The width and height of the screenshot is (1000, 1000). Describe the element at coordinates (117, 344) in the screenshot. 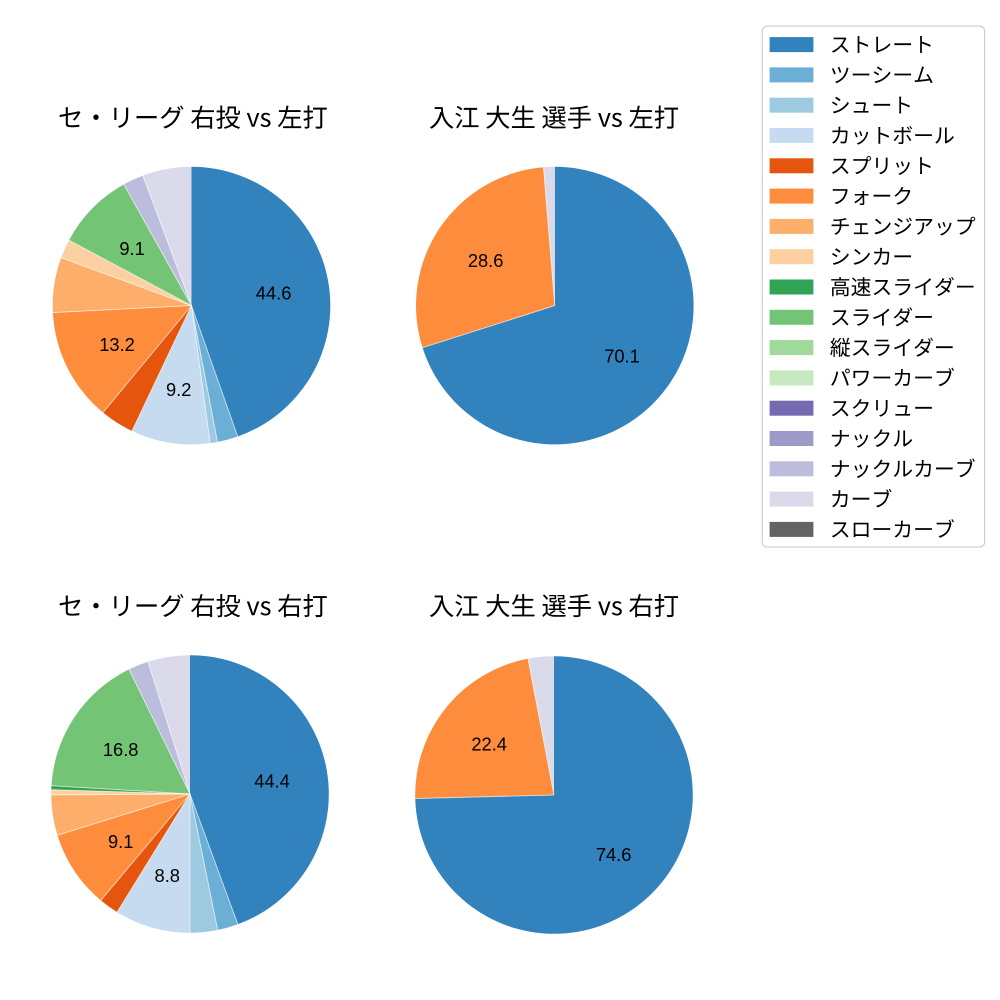

I see `svg-text: 13.2` at that location.